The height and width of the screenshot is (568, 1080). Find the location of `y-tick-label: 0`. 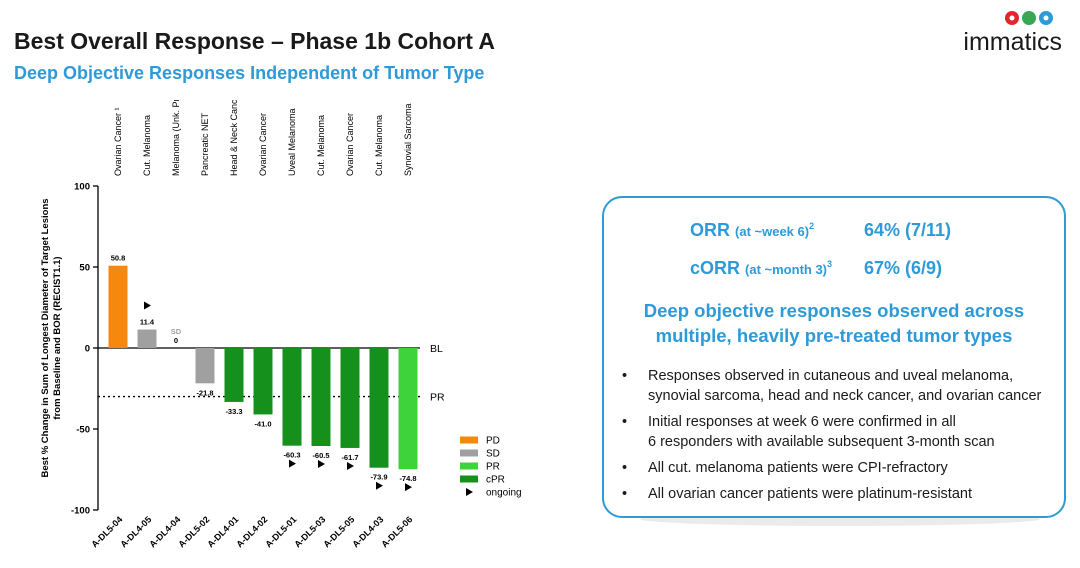

y-tick-label: 0 is located at coordinates (87, 349).